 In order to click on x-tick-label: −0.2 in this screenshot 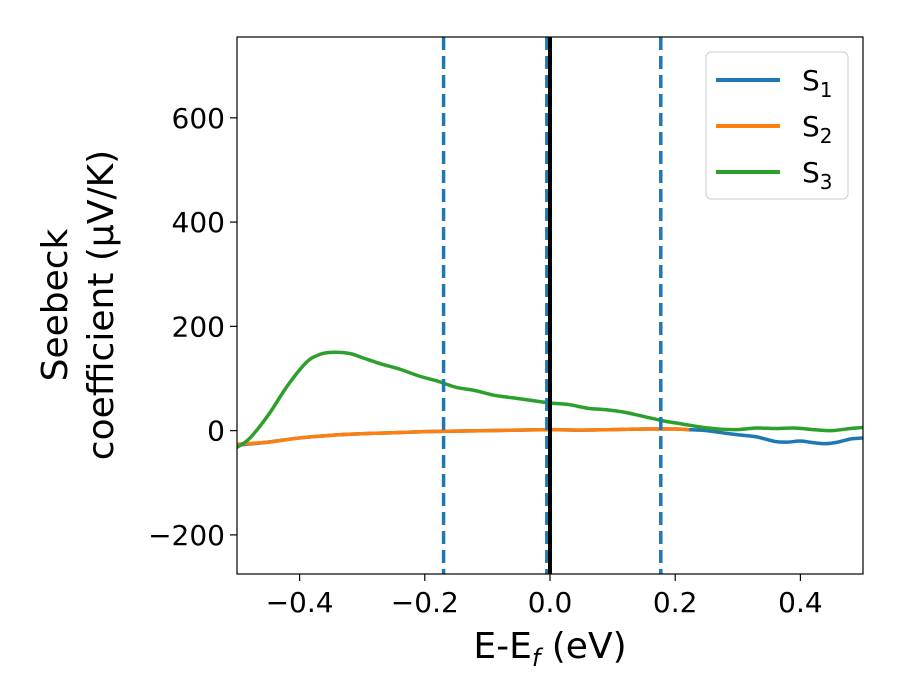, I will do `click(425, 602)`.